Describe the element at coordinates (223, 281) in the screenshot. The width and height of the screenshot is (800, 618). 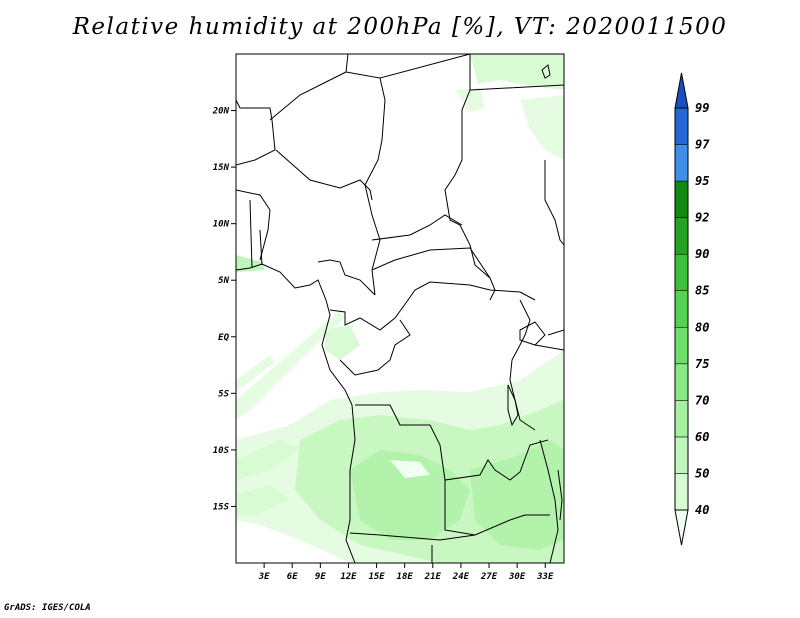
I see `lat-tick-label: 5N` at that location.